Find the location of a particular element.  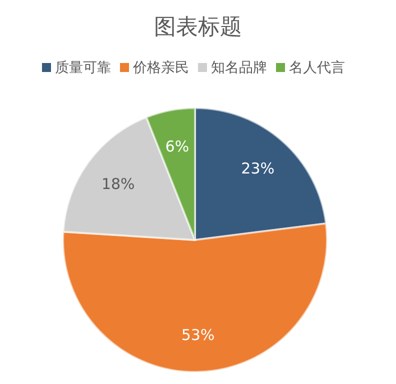

data-label: 6% is located at coordinates (177, 147).